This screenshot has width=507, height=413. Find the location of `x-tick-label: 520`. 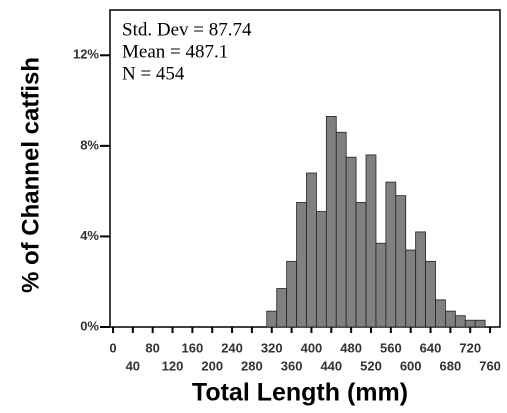

x-tick-label: 520 is located at coordinates (371, 365).